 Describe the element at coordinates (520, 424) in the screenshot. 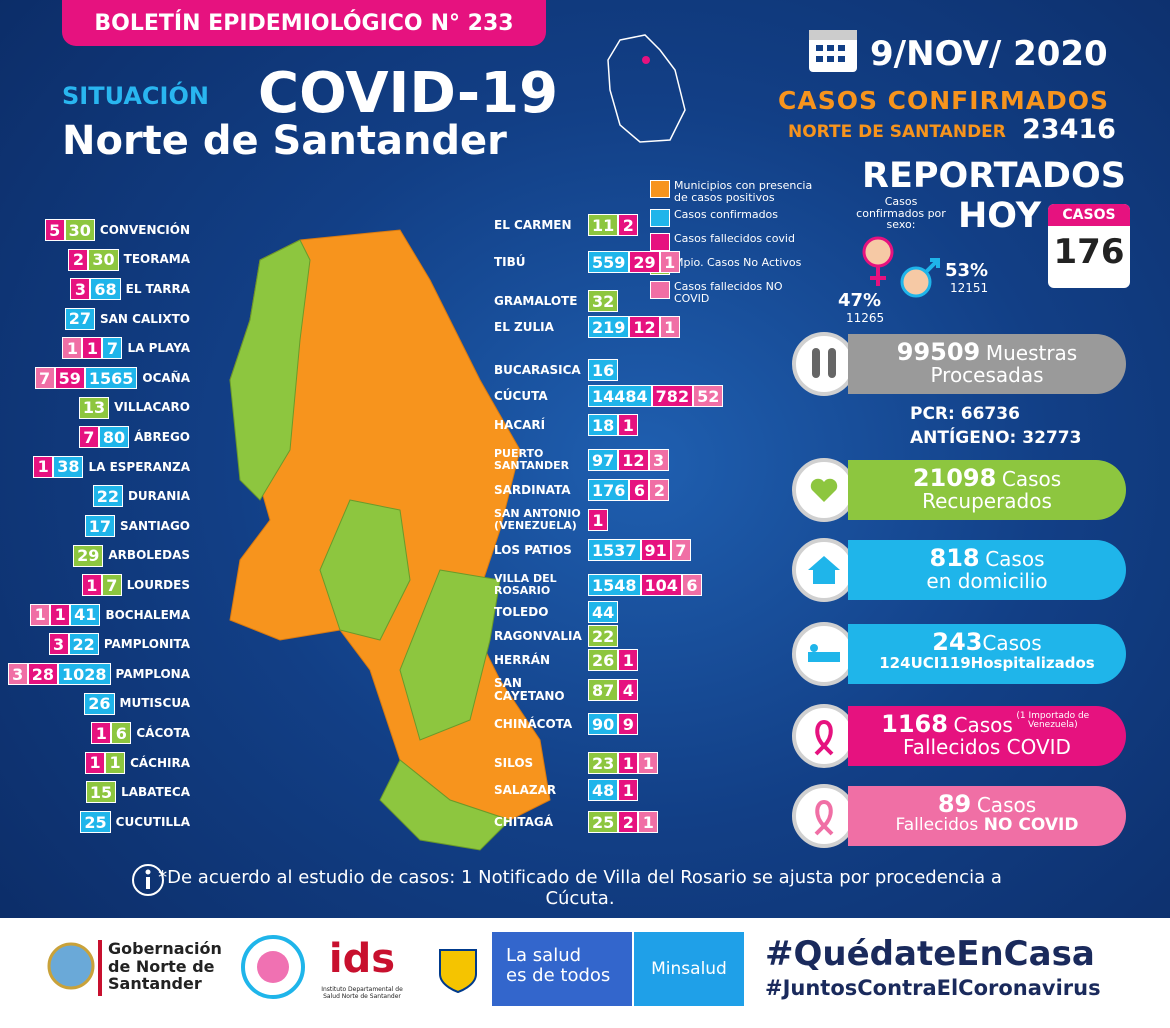

I see `municipality-name: HACARÍ` at that location.